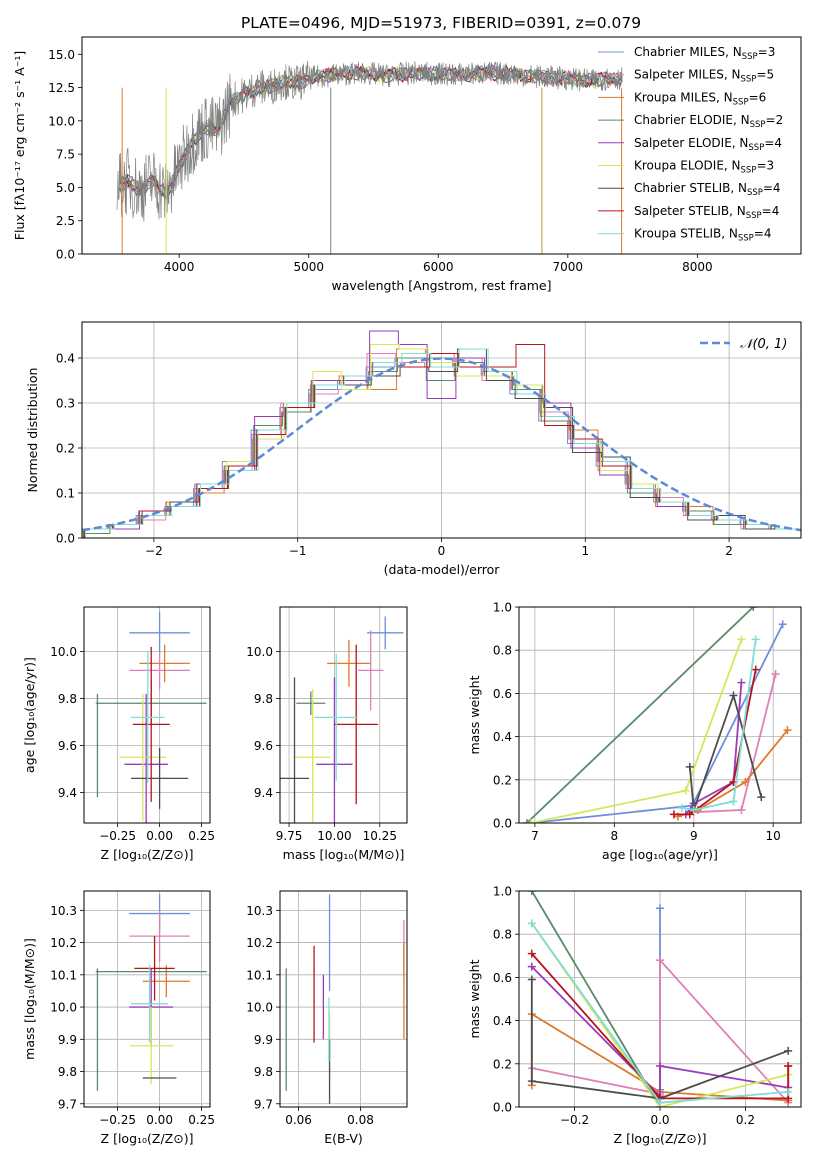  Describe the element at coordinates (259, 652) in the screenshot. I see `y-tick-label: 10.0` at that location.